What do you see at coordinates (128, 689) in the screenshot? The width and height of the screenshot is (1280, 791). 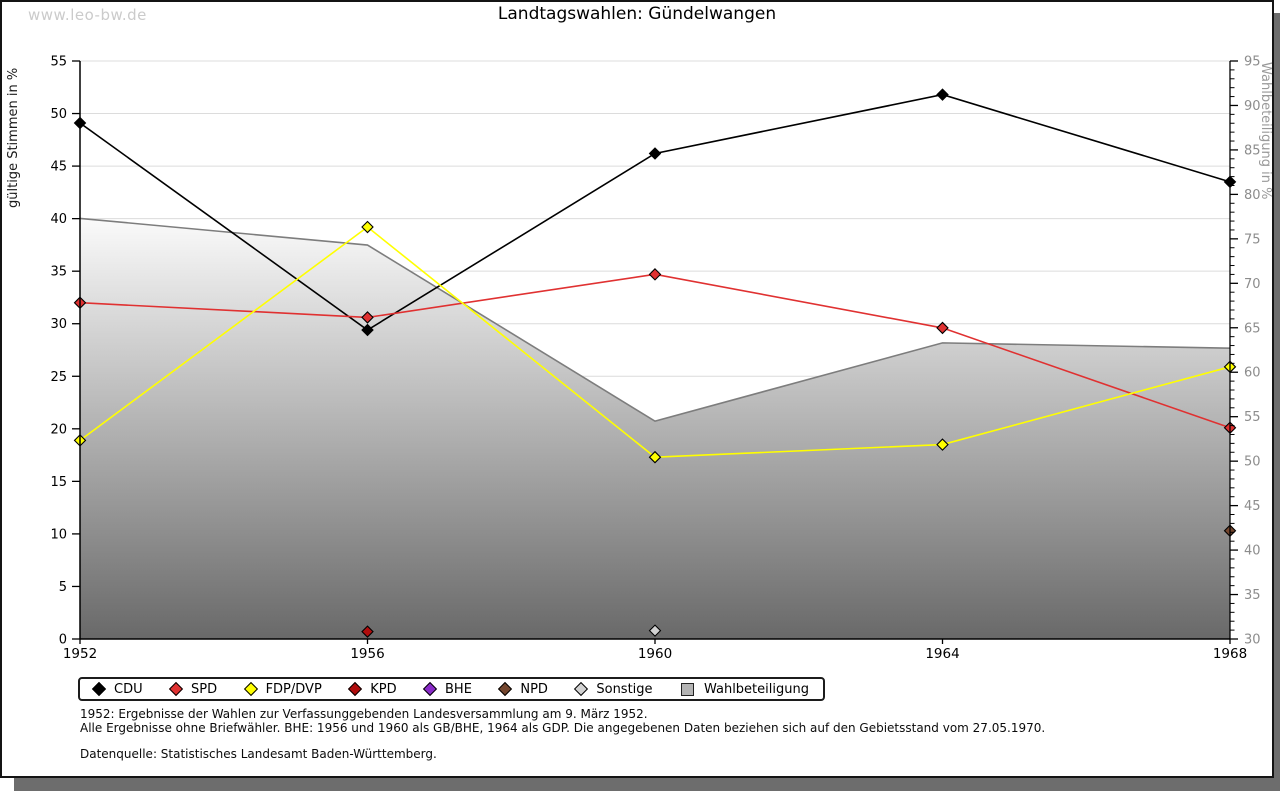 I see `legend-item-label: CDU` at bounding box center [128, 689].